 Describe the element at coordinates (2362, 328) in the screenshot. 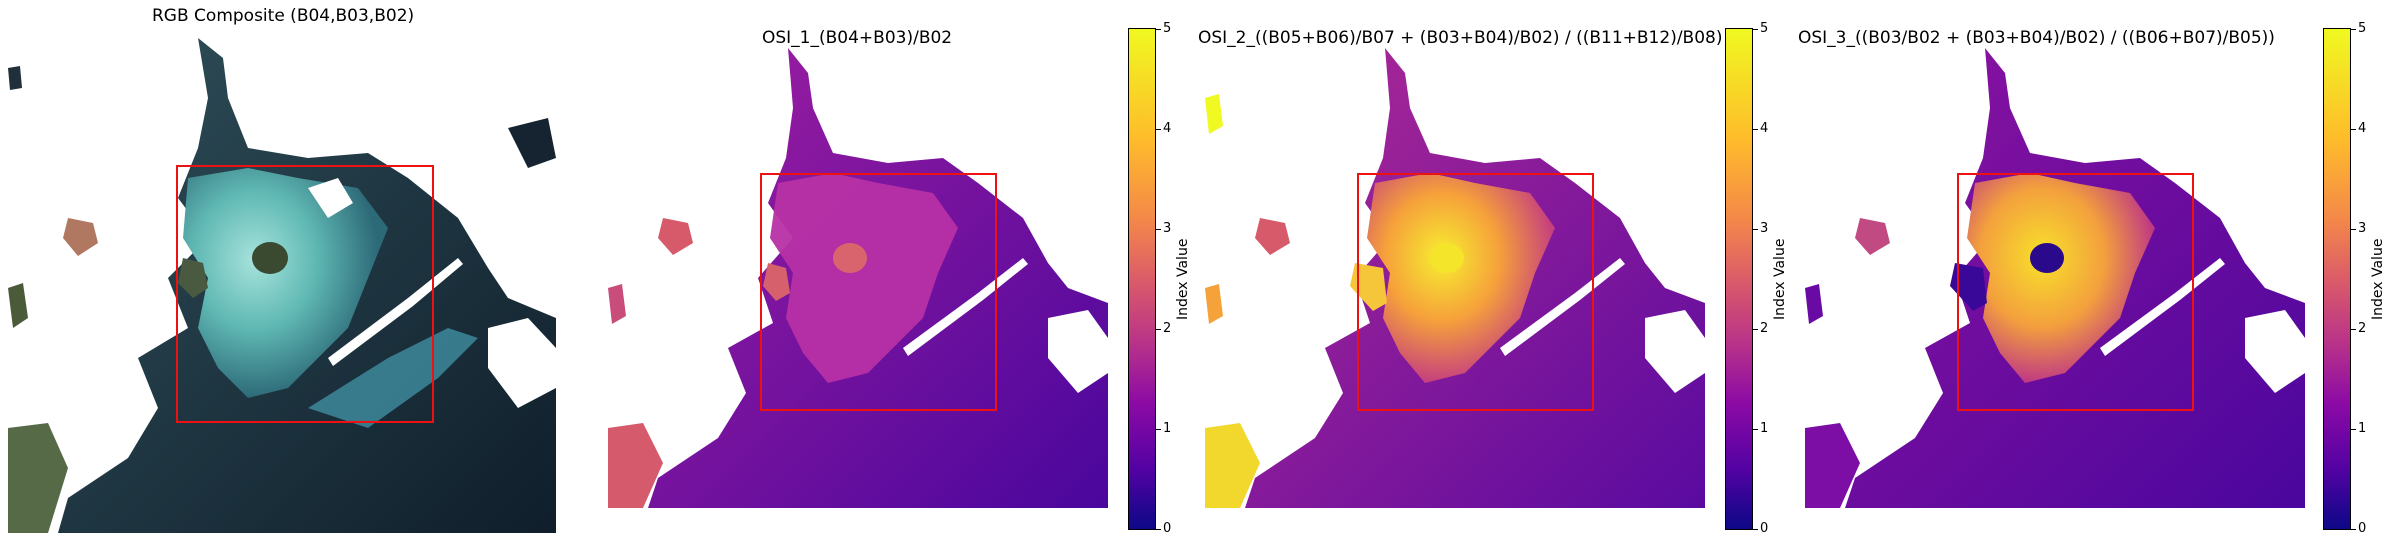

I see `osi3-colorbar-tick-2: 2` at that location.